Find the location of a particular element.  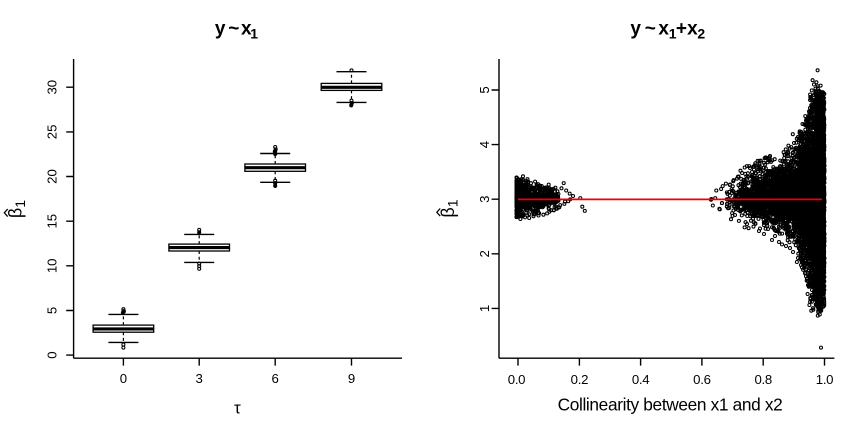

svg-text: 1 is located at coordinates (484, 308).